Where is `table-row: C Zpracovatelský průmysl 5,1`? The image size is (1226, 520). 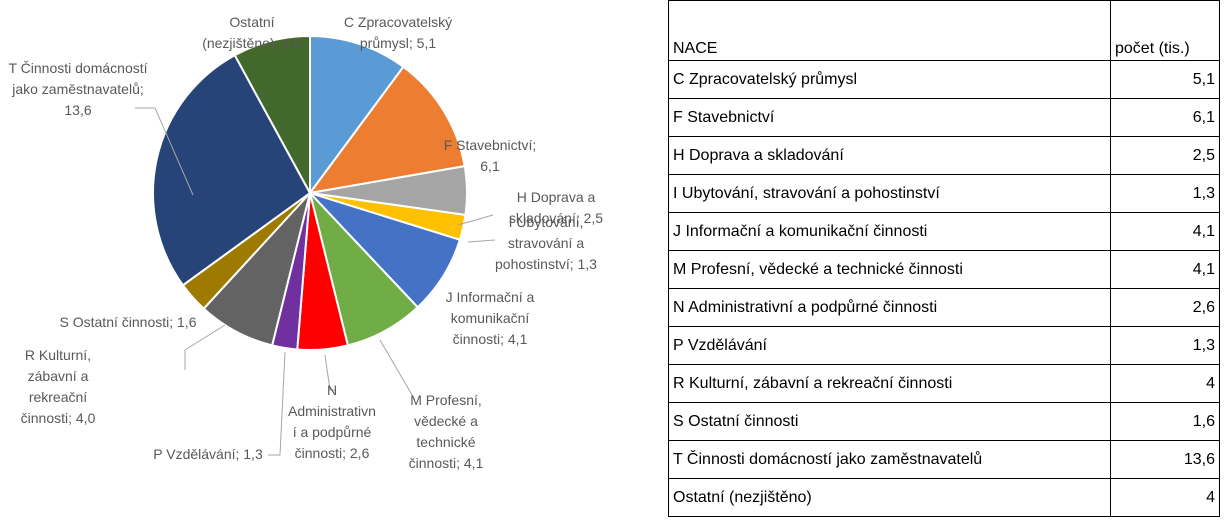 table-row: C Zpracovatelský průmysl 5,1 is located at coordinates (944, 79).